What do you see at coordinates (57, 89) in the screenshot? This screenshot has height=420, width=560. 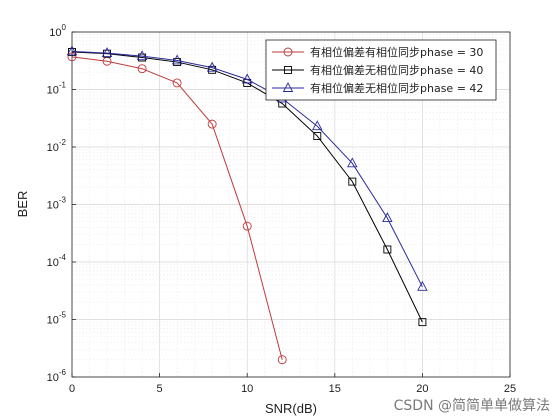 I see `y-tick-label: 10⁻¹` at bounding box center [57, 89].